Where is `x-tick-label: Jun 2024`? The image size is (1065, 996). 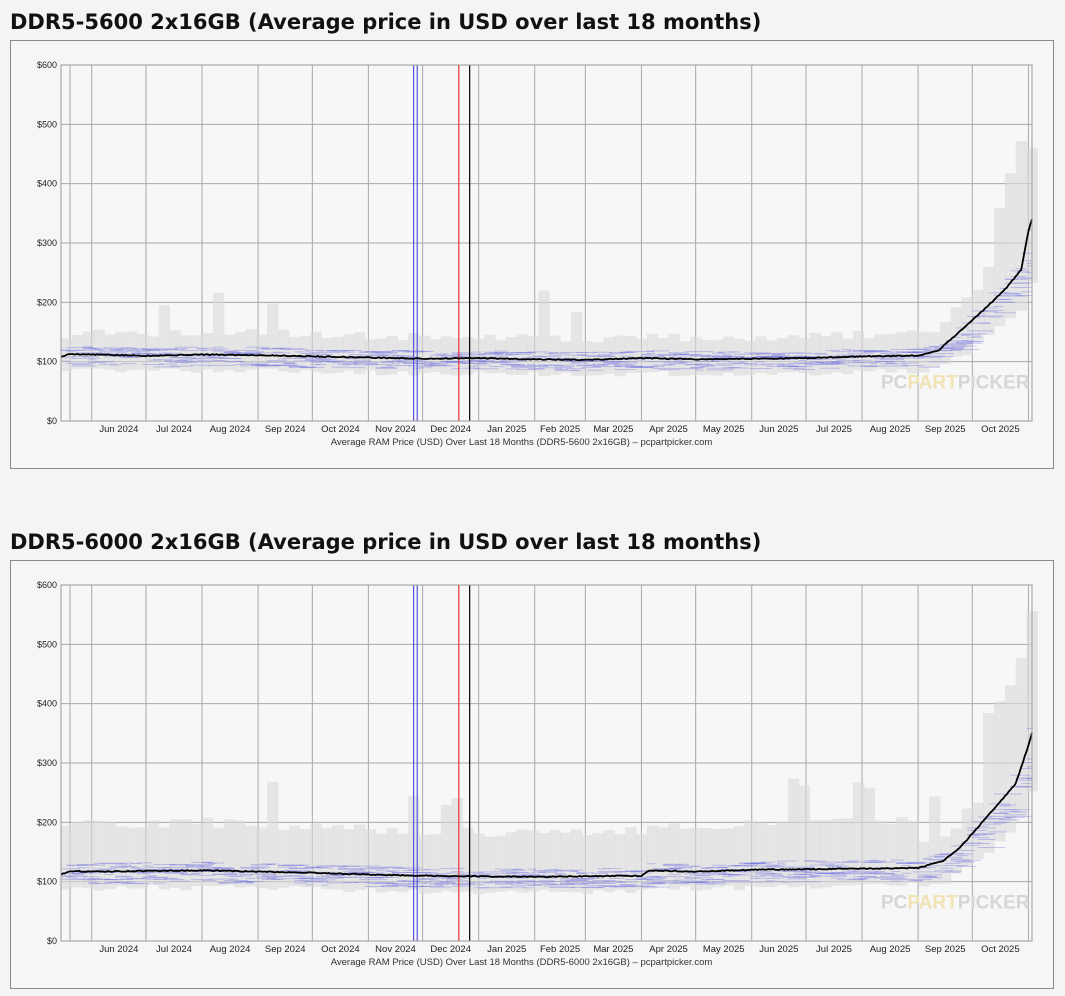
x-tick-label: Jun 2024 is located at coordinates (118, 949).